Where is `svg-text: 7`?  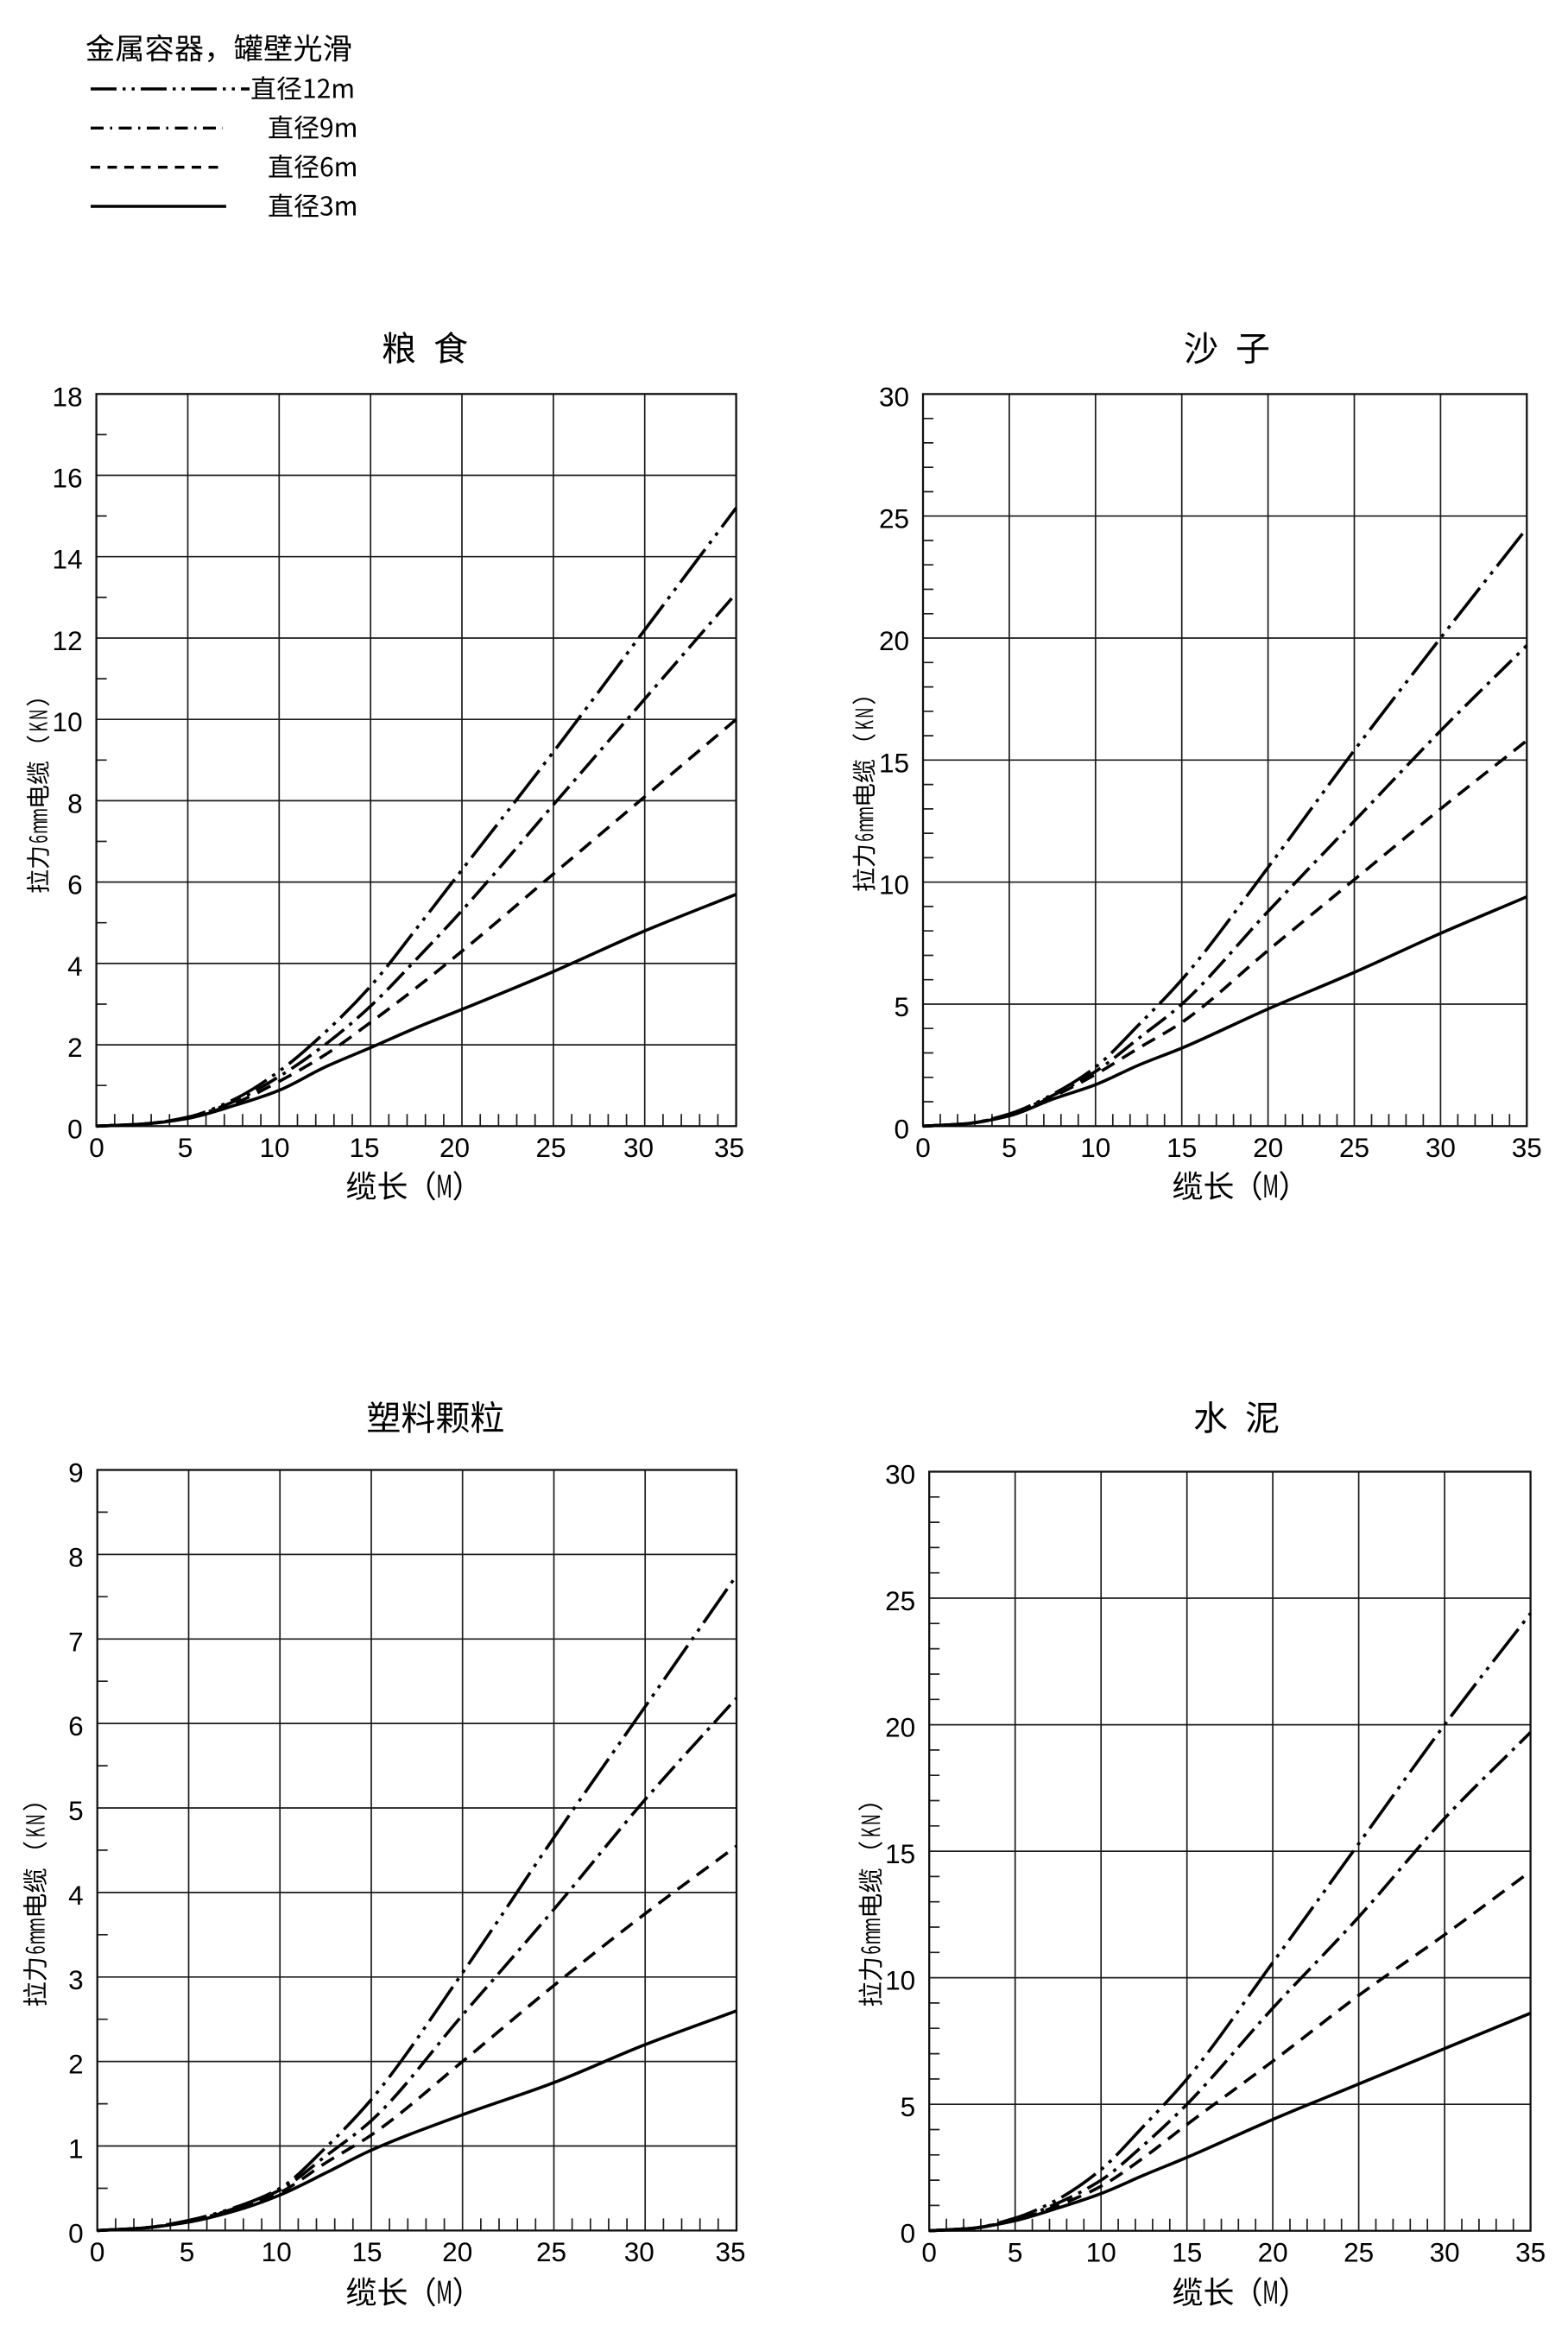 svg-text: 7 is located at coordinates (76, 1642).